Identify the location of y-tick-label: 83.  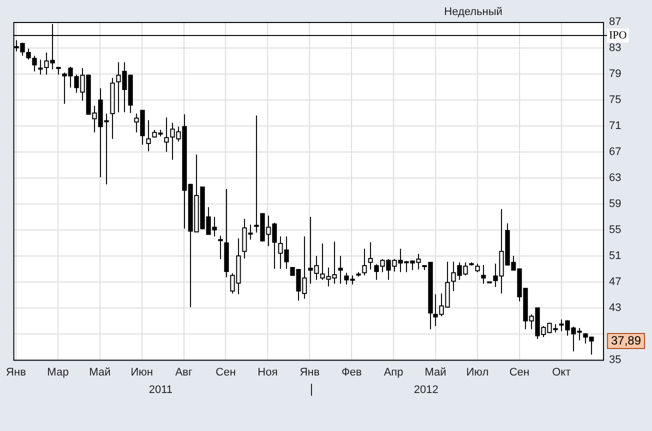
(615, 48).